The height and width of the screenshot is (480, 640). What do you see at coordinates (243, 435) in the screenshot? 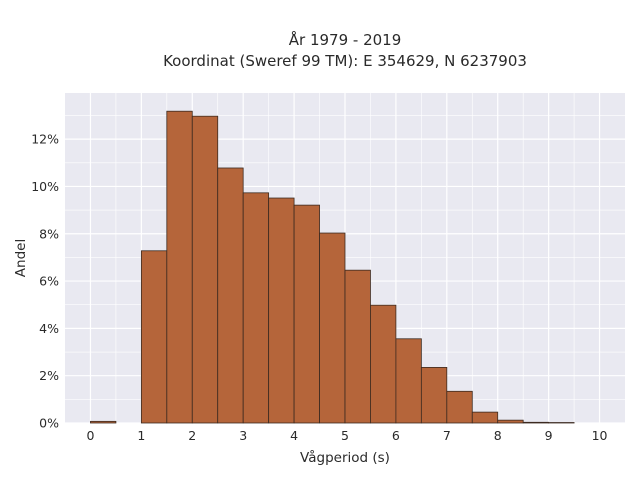
I see `x-tick-label: 3` at bounding box center [243, 435].